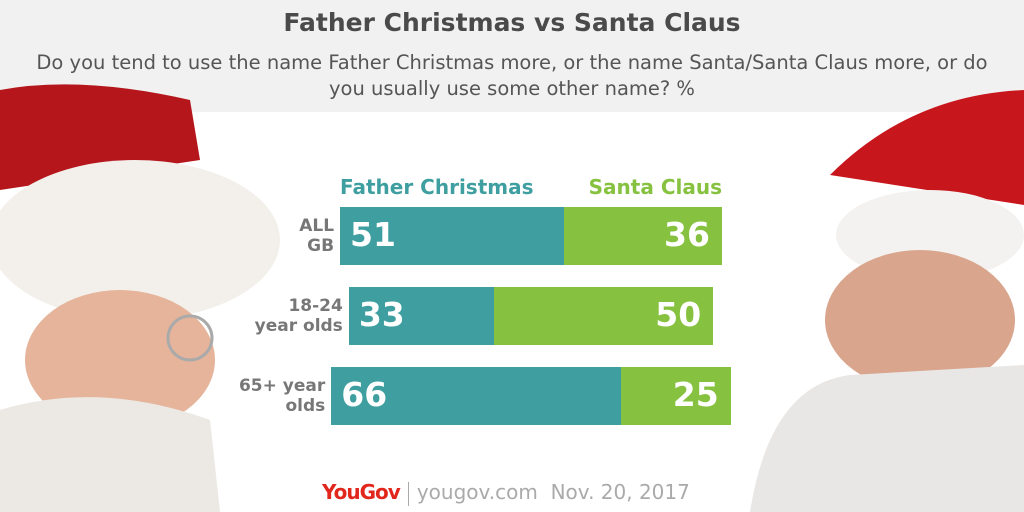  Describe the element at coordinates (373, 234) in the screenshot. I see `data-label: 51` at that location.